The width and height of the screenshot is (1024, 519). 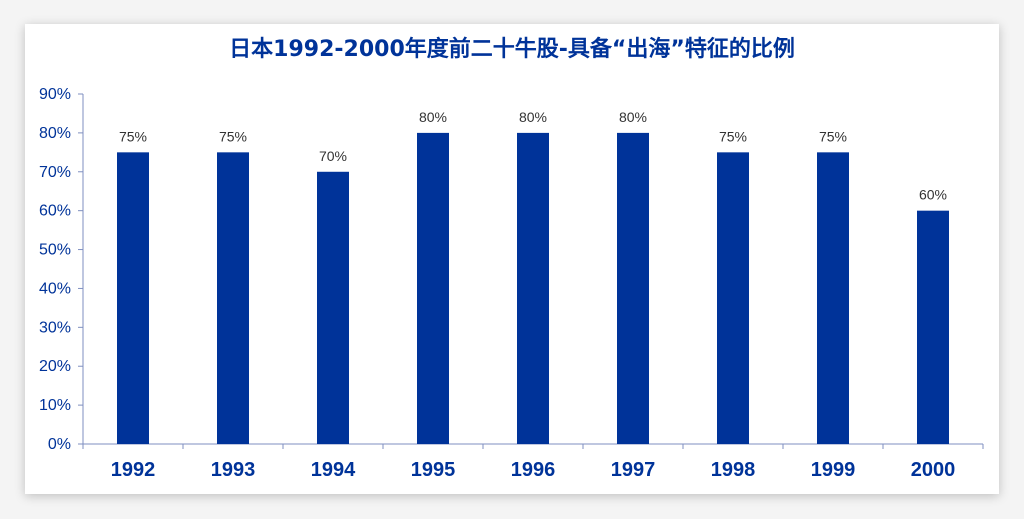 What do you see at coordinates (633, 470) in the screenshot?
I see `x-tick-label: 1997` at bounding box center [633, 470].